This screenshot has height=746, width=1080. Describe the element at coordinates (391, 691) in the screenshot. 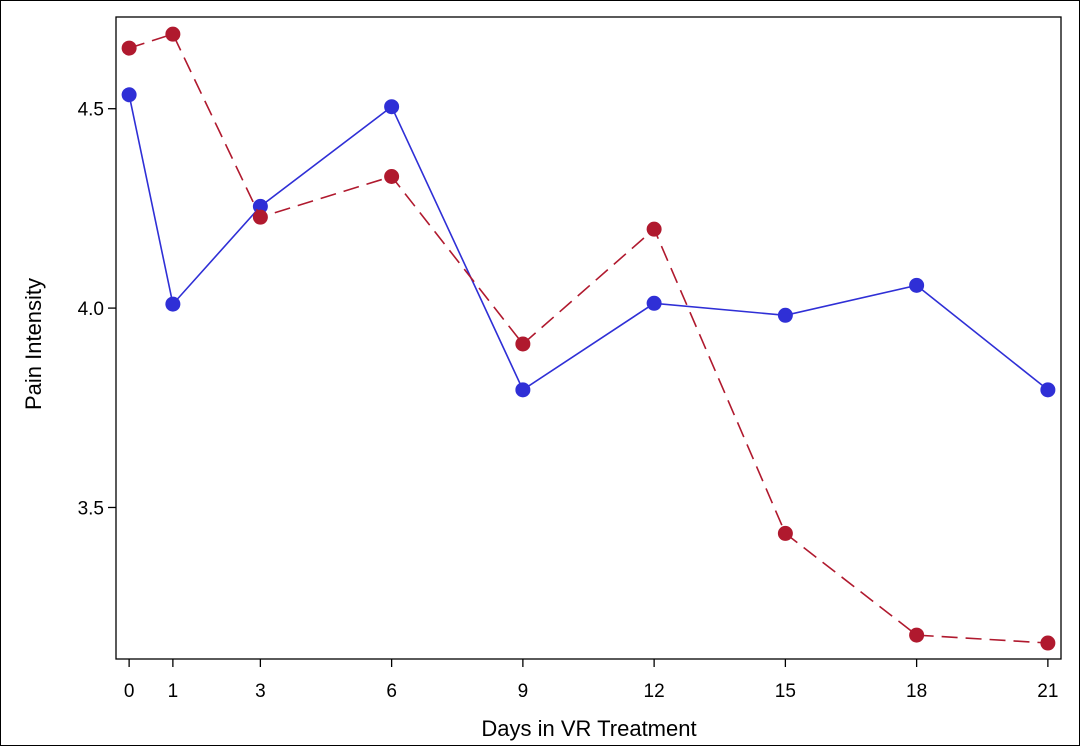

I see `x-tick-label: 6` at that location.